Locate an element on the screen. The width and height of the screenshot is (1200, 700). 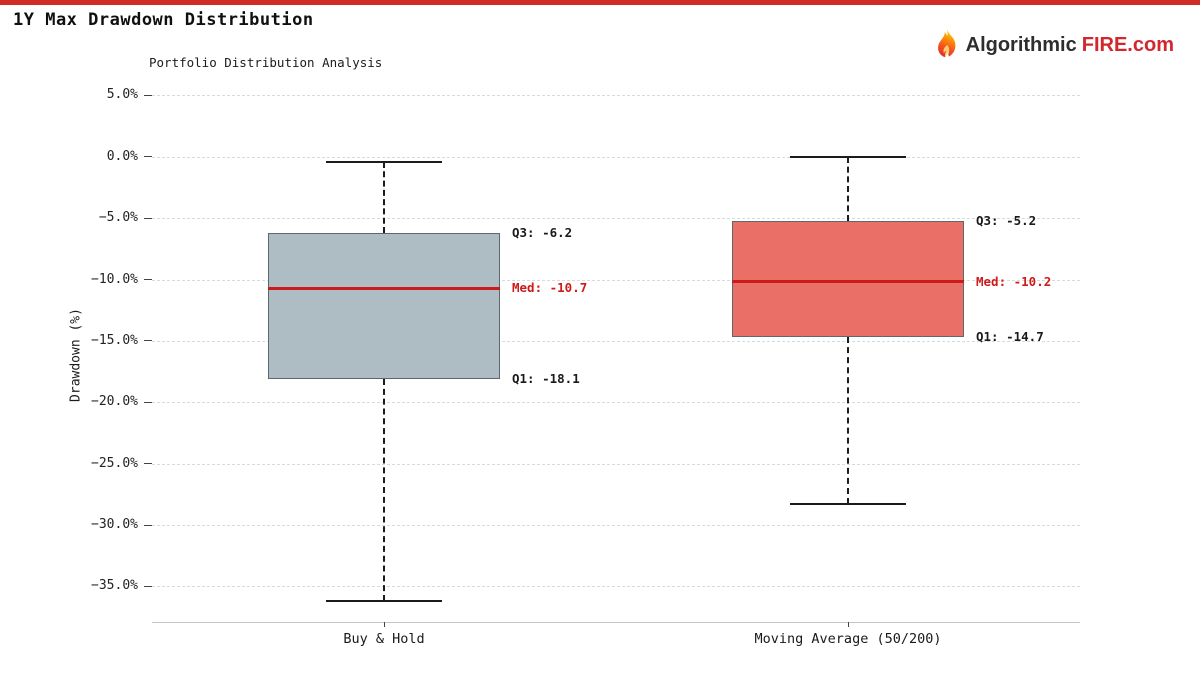
annotation-med: Med: -10.2 is located at coordinates (1014, 281).